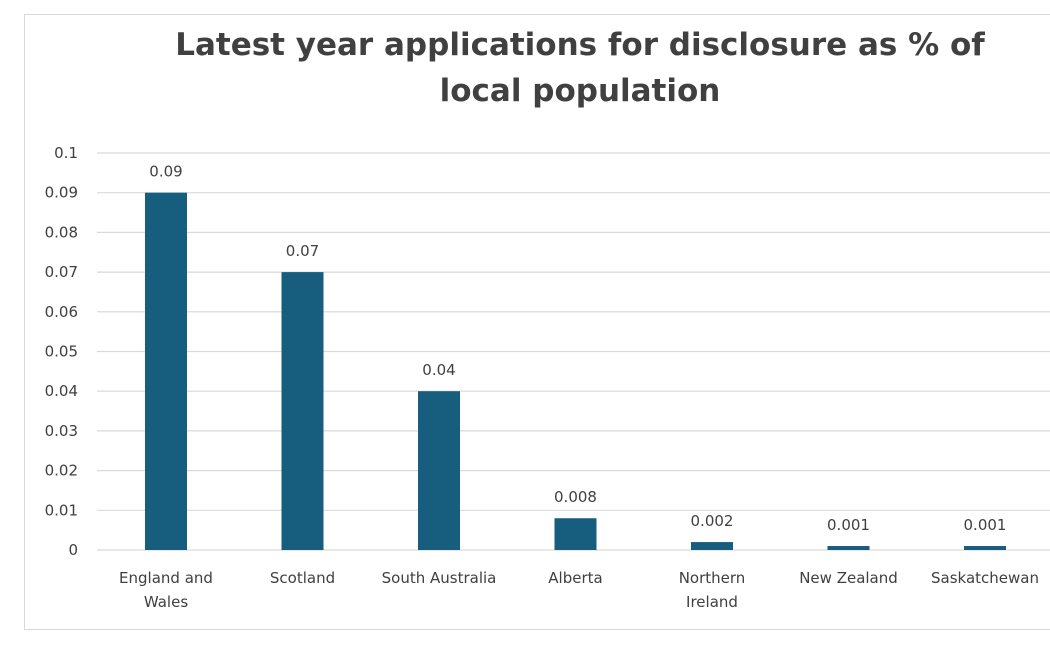 Image resolution: width=1050 pixels, height=656 pixels. What do you see at coordinates (848, 578) in the screenshot?
I see `category-label: New Zealand` at bounding box center [848, 578].